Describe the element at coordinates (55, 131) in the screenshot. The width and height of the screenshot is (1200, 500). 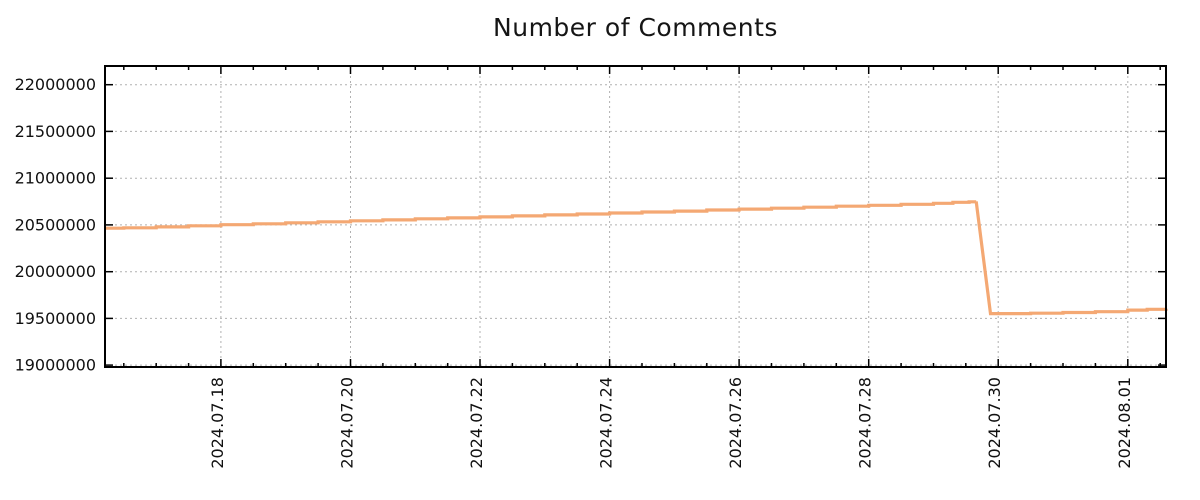
I see `y-tick-label: 21500000` at that location.